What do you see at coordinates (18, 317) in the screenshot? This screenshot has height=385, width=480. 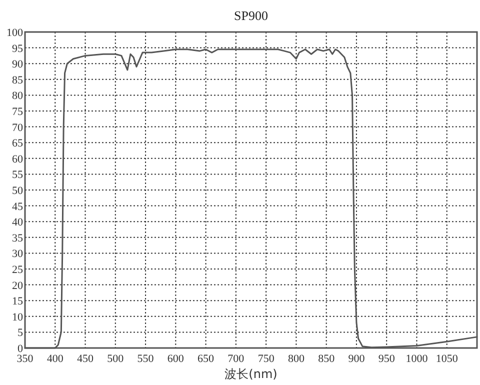 I see `y-tick-label: 10` at bounding box center [18, 317].